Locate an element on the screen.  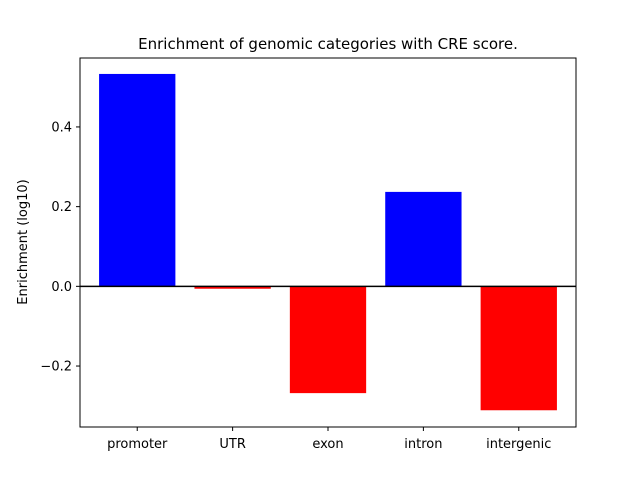
y-axis: −0.2 0.0 0.2 0.4 is located at coordinates (60, 247).